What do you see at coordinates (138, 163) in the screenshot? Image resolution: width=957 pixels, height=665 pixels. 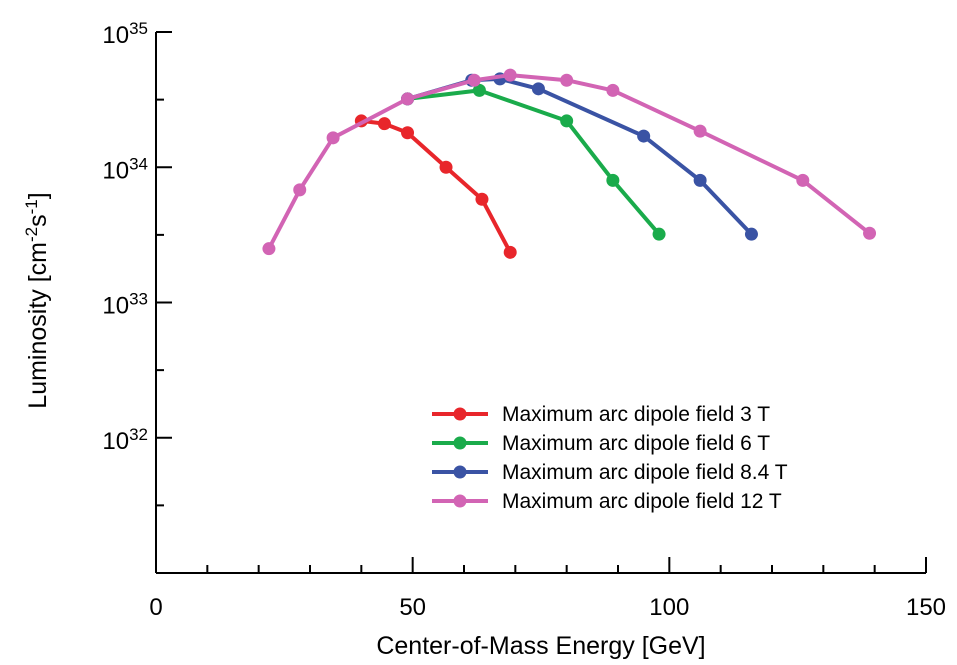 I see `y-tick-exponent: 34` at bounding box center [138, 163].